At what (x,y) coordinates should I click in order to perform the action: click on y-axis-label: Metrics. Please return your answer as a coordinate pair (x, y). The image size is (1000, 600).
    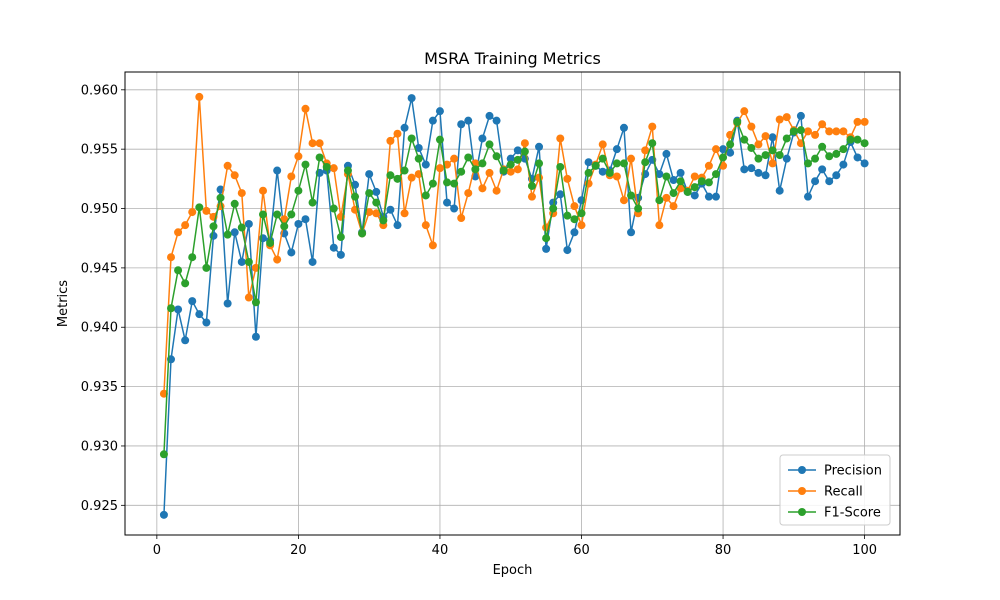
    Looking at the image, I should click on (63, 303).